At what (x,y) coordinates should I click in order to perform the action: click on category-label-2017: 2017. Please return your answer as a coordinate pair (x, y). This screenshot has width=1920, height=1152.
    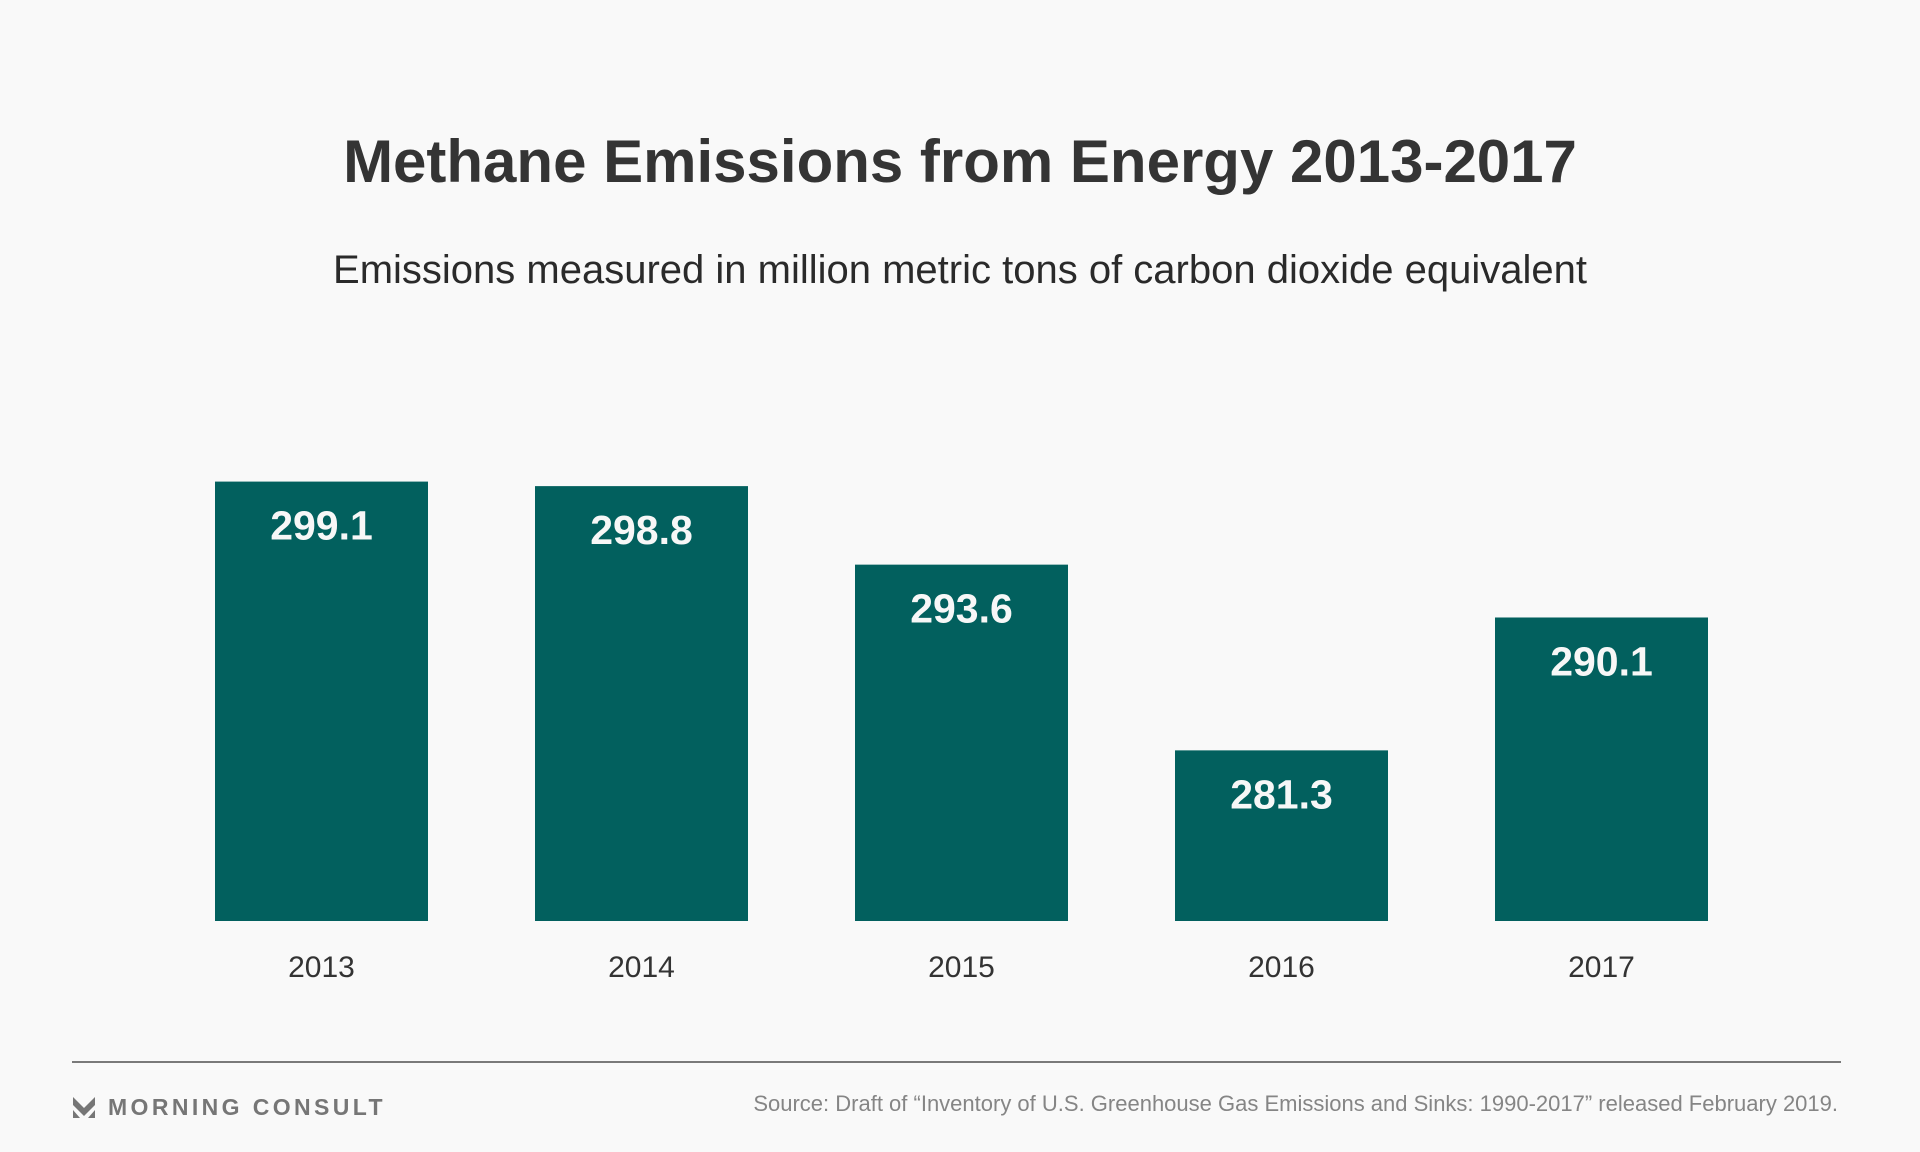
    Looking at the image, I should click on (1601, 967).